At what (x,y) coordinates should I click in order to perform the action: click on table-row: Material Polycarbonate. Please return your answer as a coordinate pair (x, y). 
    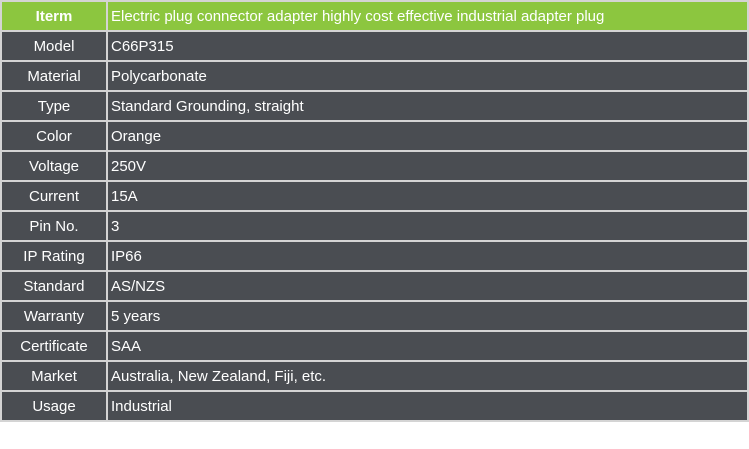
    Looking at the image, I should click on (374, 76).